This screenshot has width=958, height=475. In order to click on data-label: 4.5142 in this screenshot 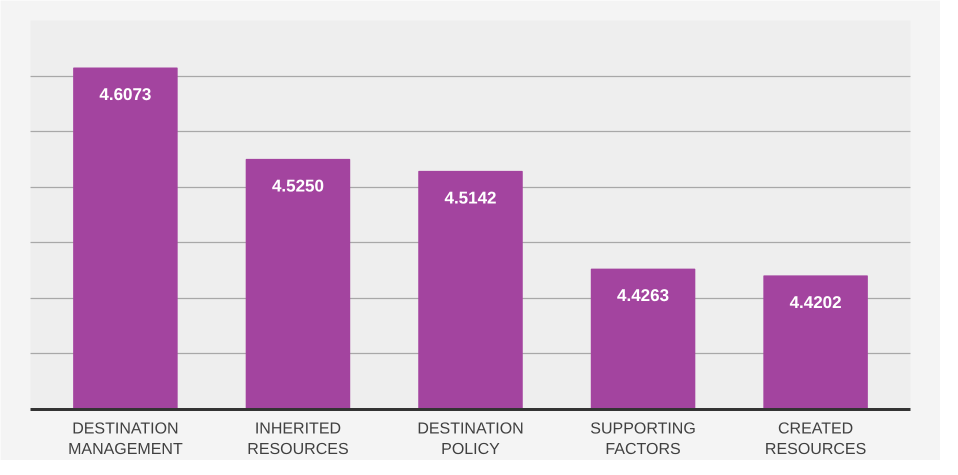, I will do `click(470, 198)`.